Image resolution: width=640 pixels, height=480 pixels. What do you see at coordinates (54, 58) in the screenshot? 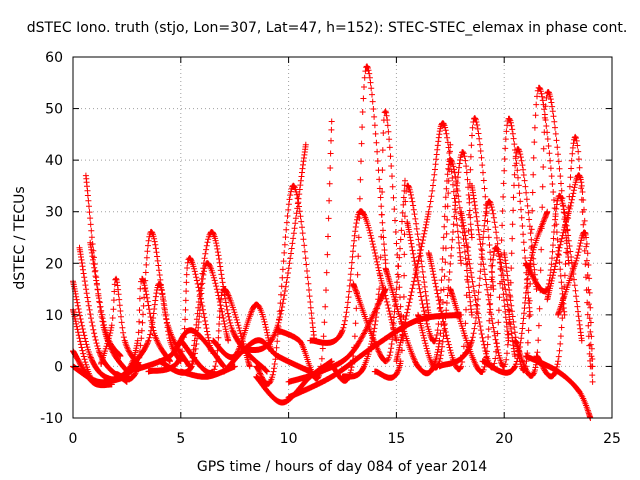
I see `y-tick-label: 60` at bounding box center [54, 58].